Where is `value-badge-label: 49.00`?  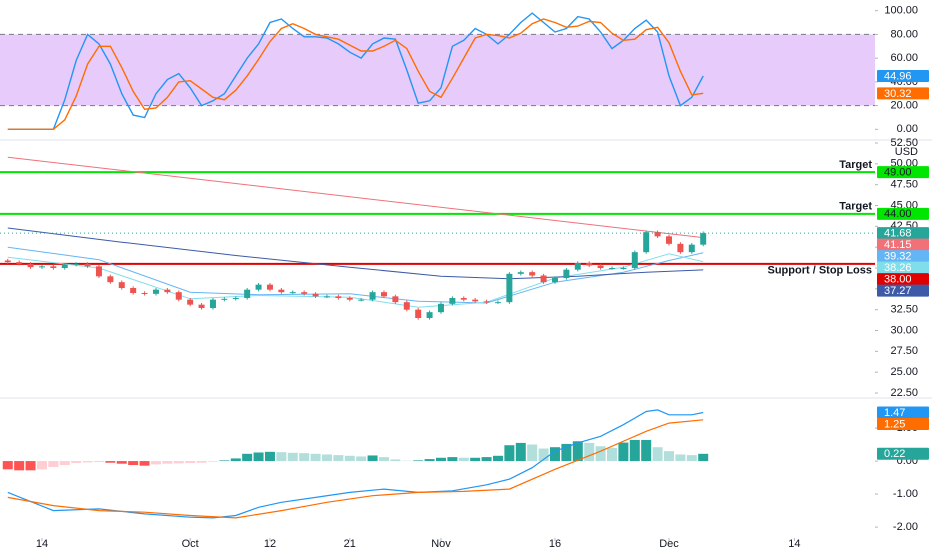
value-badge-label: 49.00 is located at coordinates (898, 173).